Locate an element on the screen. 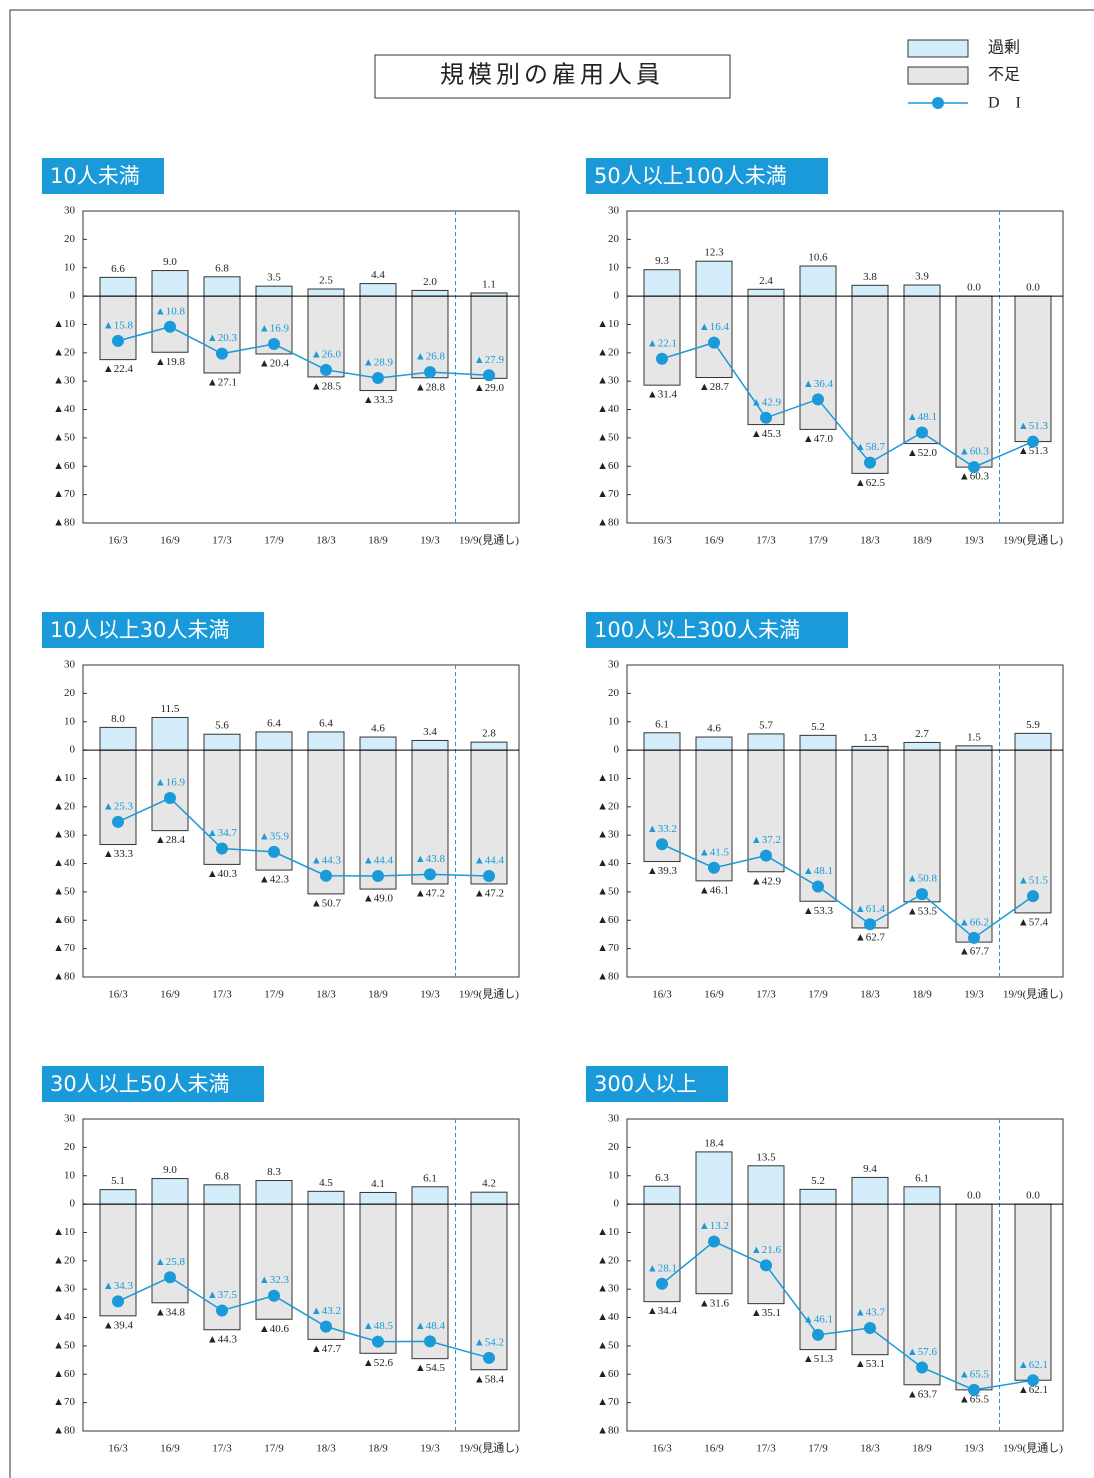  x-tick-label: 16/3 is located at coordinates (662, 1449).